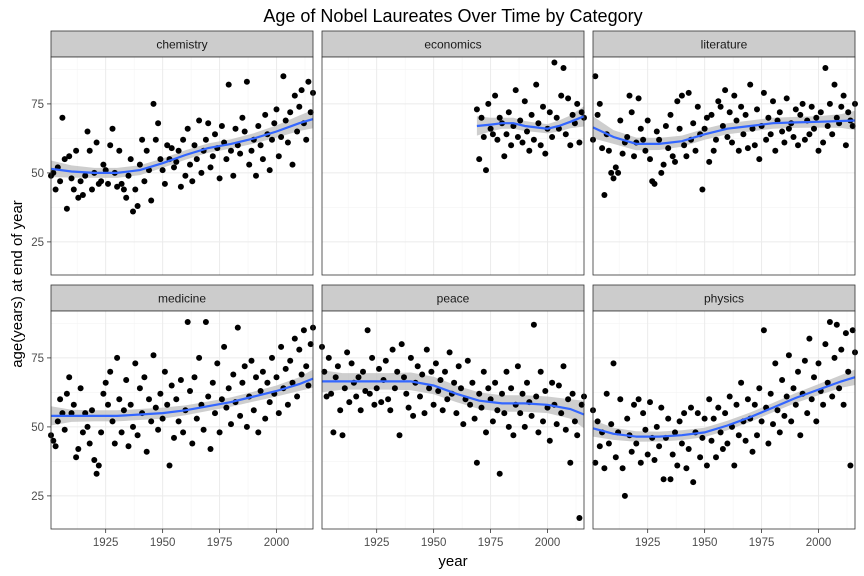 Image resolution: width=864 pixels, height=576 pixels. I want to click on smooth-line-peace, so click(453, 398).